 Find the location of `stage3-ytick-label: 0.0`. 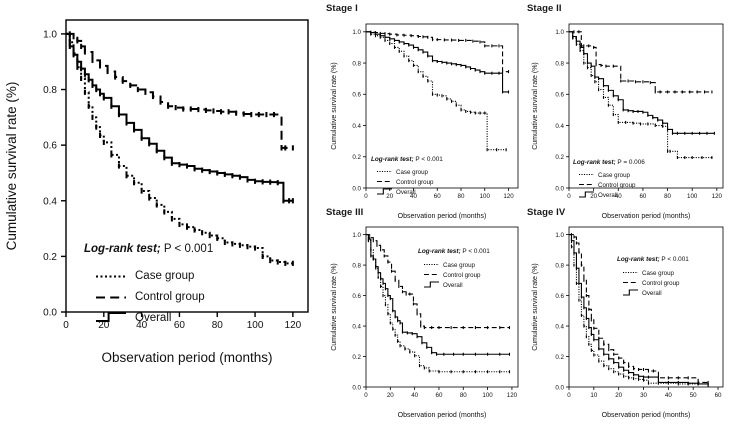

stage3-ytick-label: 0.0 is located at coordinates (356, 387).